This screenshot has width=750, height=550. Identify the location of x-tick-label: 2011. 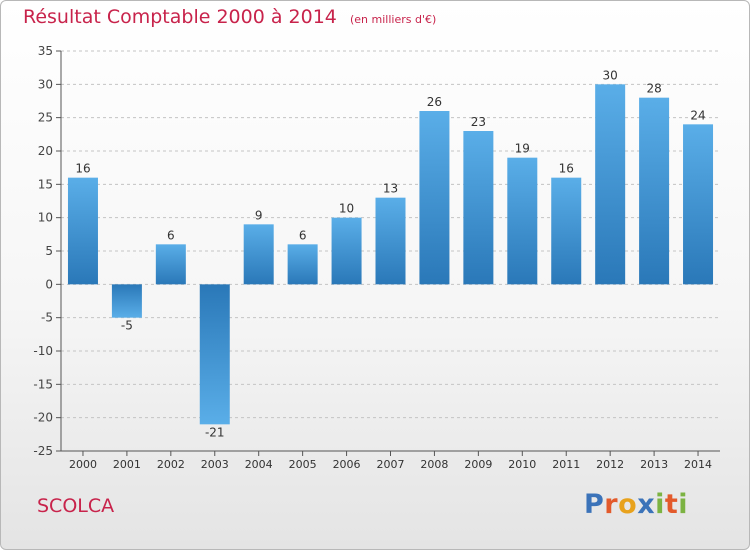
(566, 464).